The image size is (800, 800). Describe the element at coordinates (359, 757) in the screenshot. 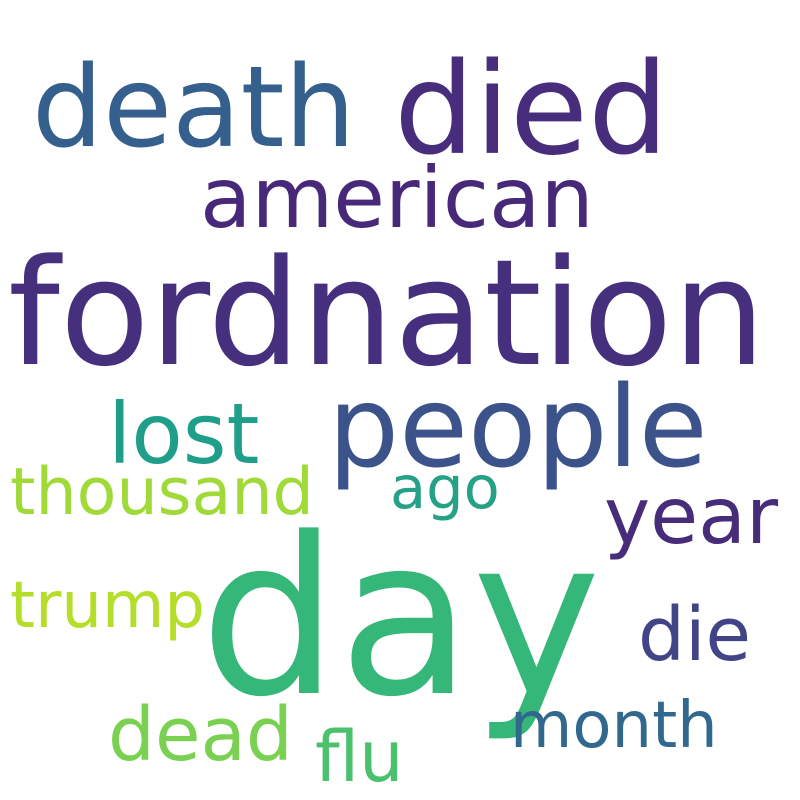

I see `word-flu: flu` at that location.